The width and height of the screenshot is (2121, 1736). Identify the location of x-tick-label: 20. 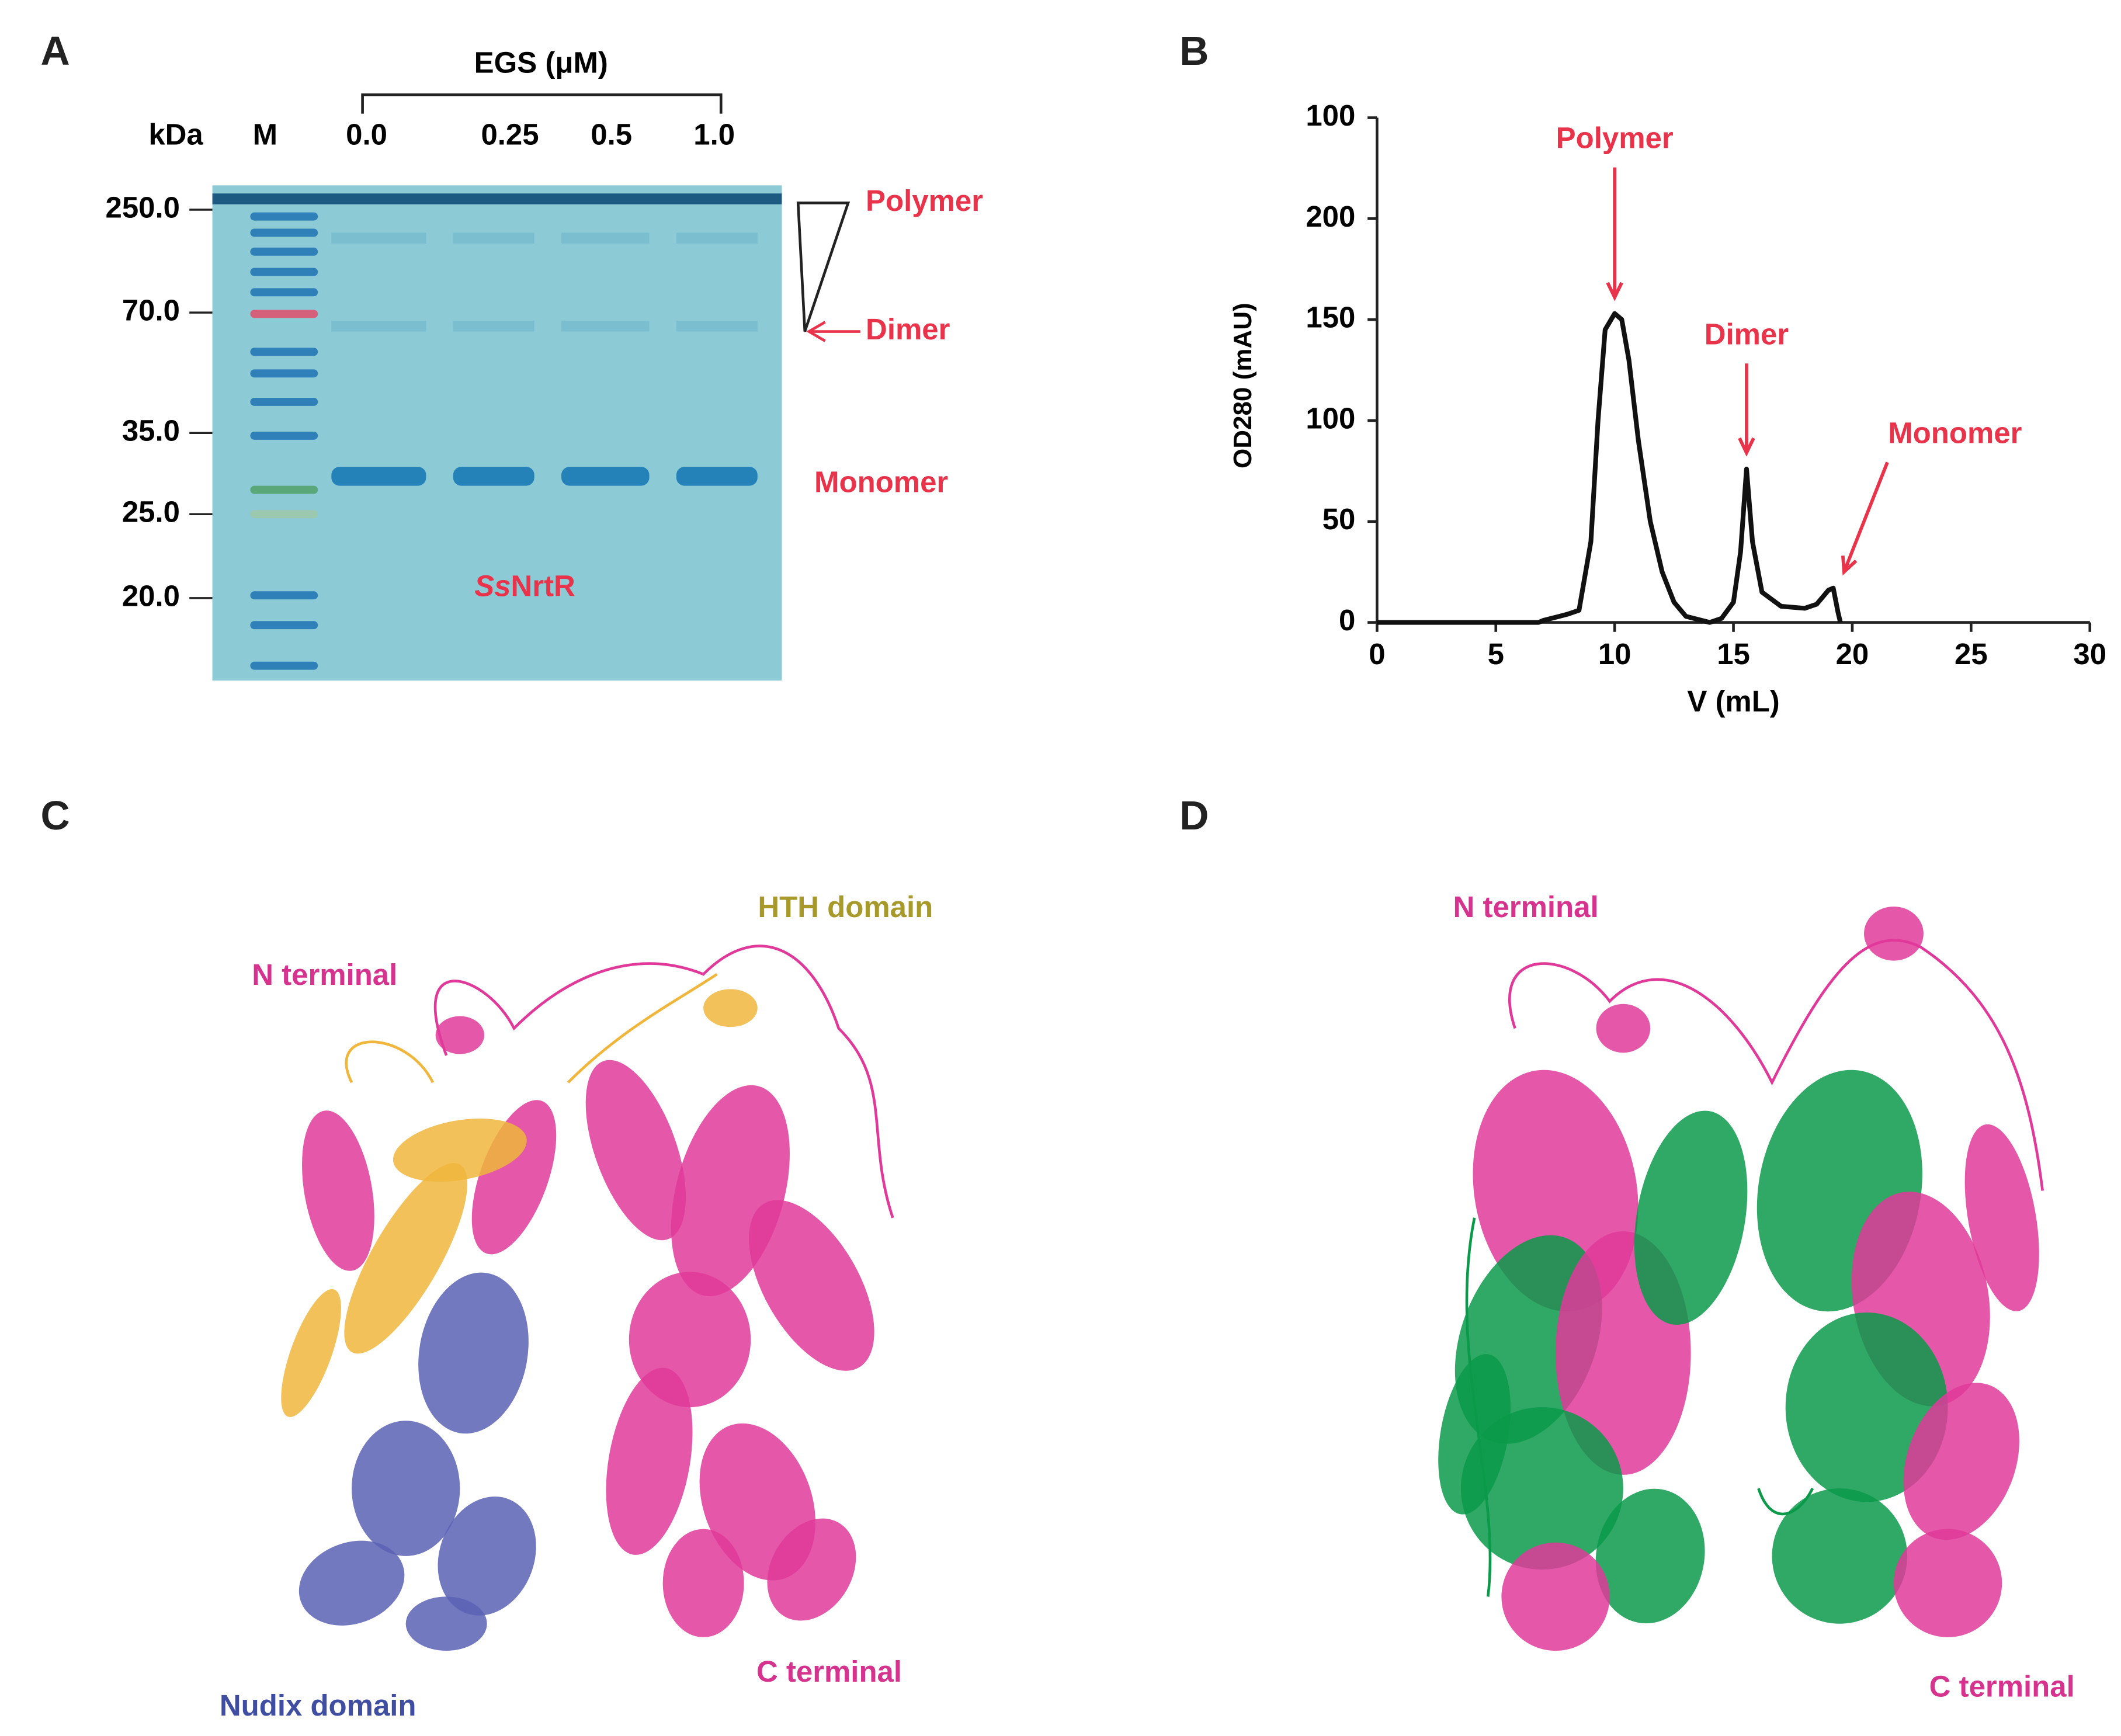
(1852, 654).